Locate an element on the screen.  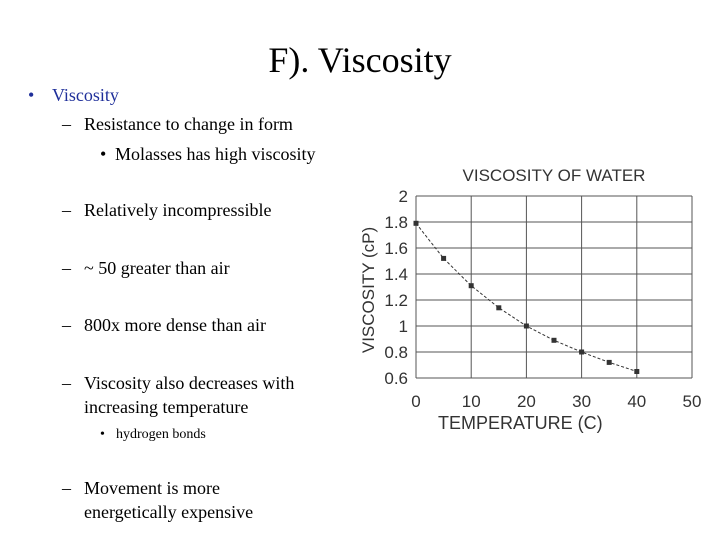
y-tick-label: 1.6 is located at coordinates (396, 248).